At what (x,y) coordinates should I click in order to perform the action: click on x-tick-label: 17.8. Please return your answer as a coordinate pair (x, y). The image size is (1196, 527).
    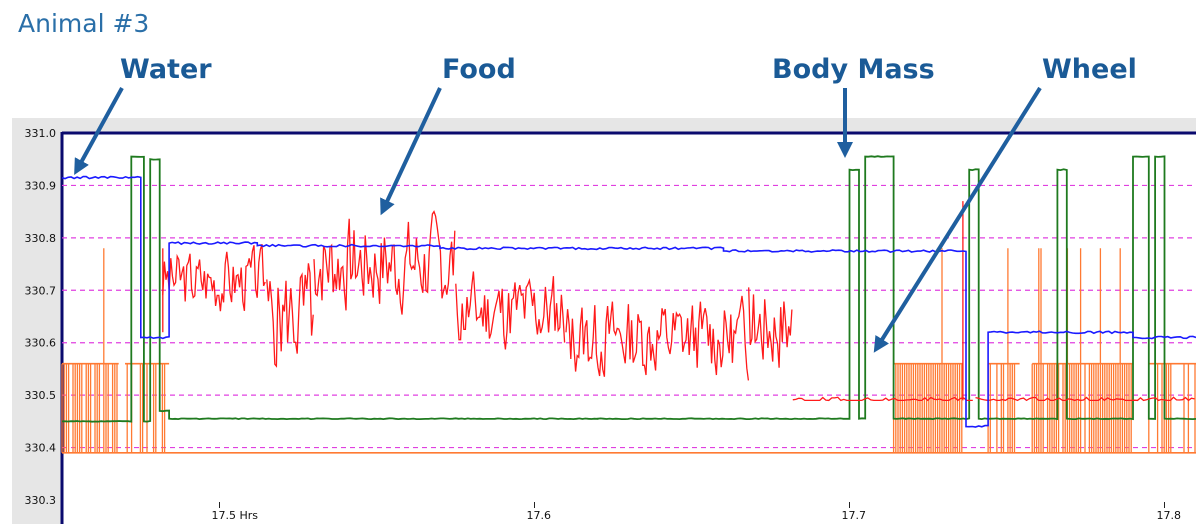
    Looking at the image, I should click on (1169, 515).